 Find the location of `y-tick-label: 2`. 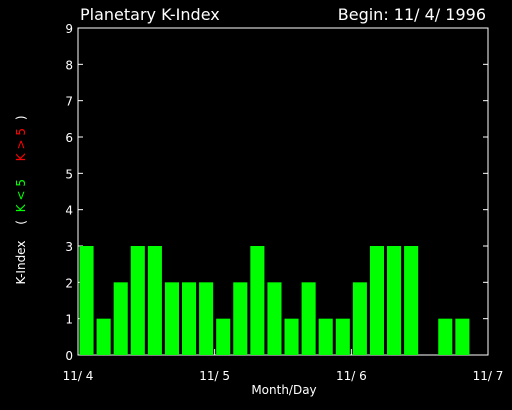

y-tick-label: 2 is located at coordinates (69, 283).